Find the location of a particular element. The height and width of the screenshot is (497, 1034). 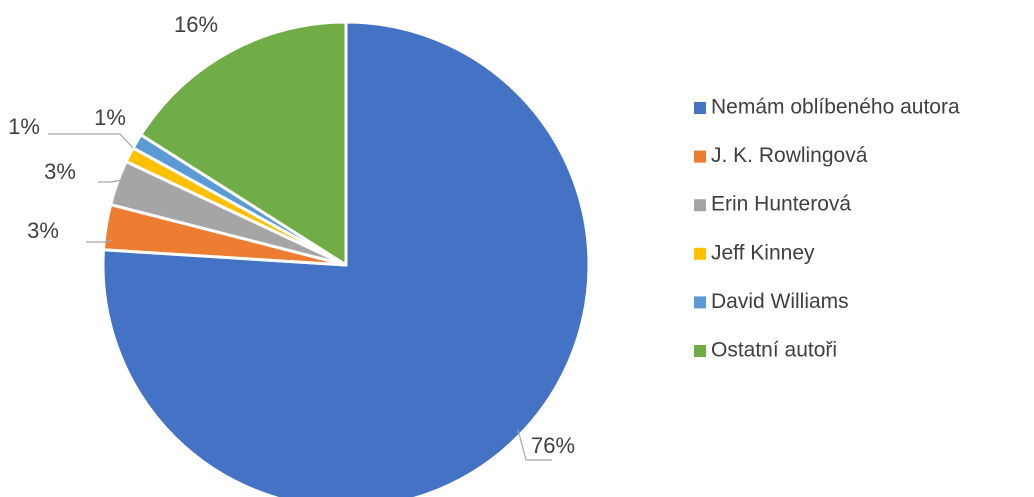

legend-label-erin-hunterova: Erin Hunterová is located at coordinates (781, 204).